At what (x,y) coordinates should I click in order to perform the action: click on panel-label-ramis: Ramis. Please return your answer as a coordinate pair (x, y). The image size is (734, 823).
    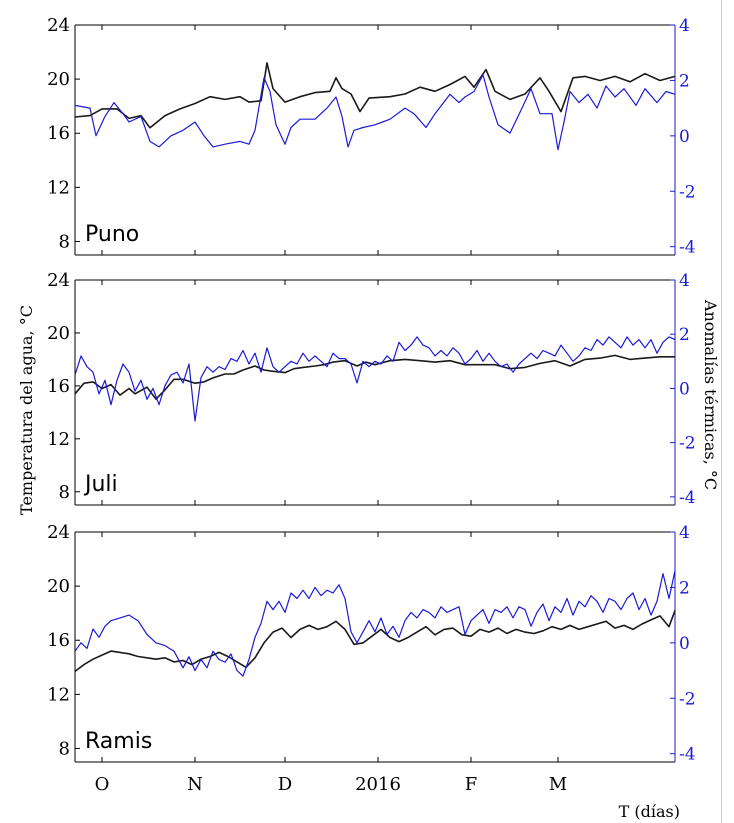
    Looking at the image, I should click on (118, 741).